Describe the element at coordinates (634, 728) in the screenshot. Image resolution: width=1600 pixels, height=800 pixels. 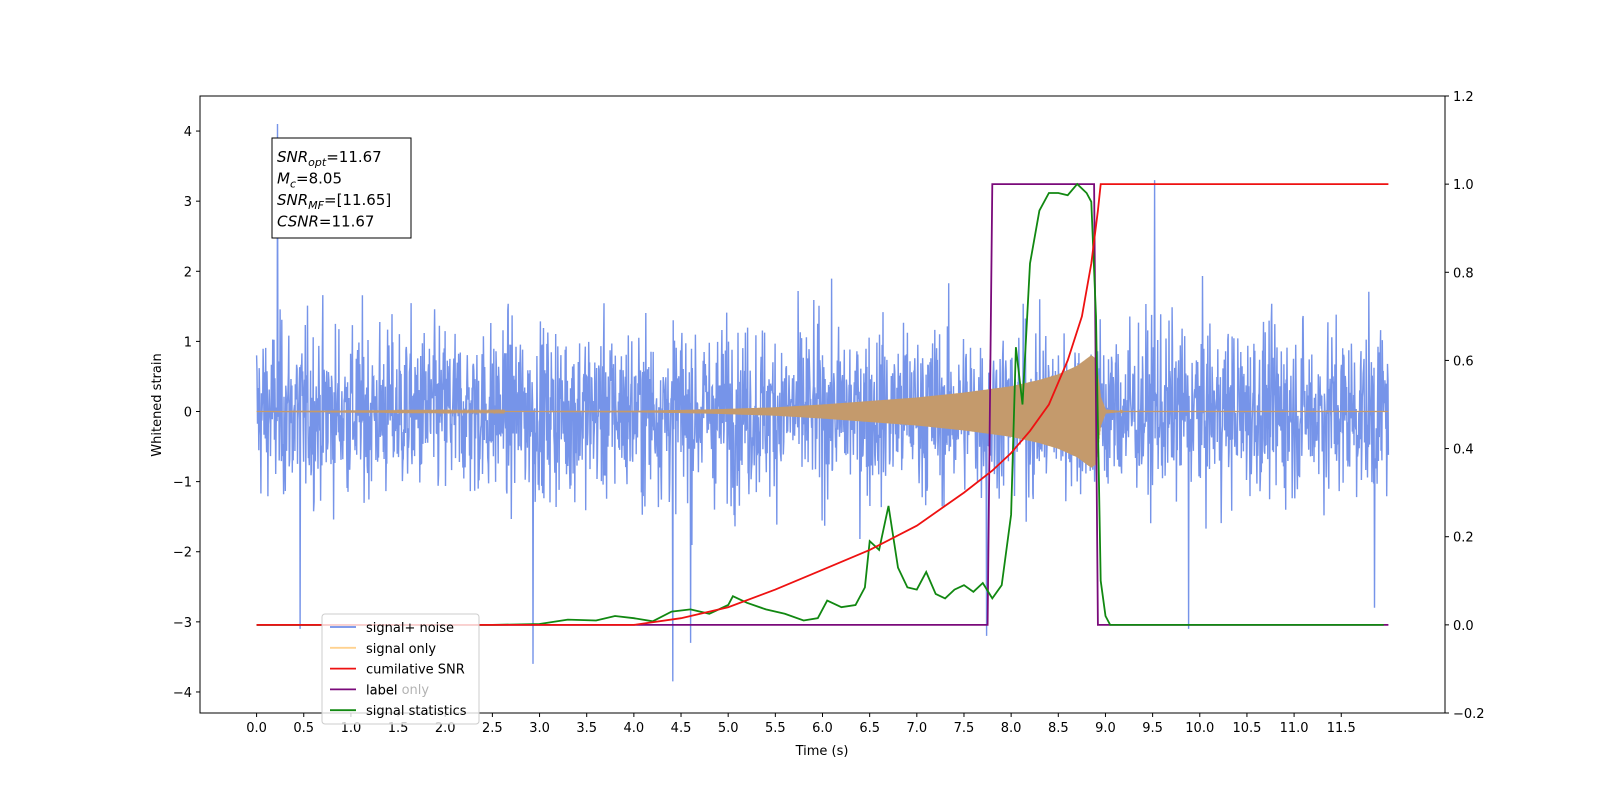
I see `x-tick-label: 4.0` at that location.